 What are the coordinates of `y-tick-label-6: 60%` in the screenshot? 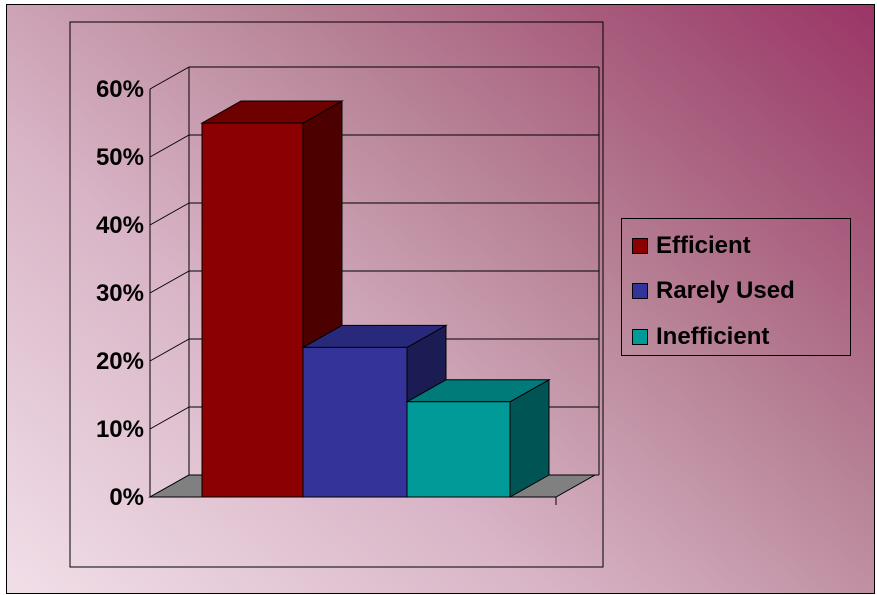 It's located at (120, 89).